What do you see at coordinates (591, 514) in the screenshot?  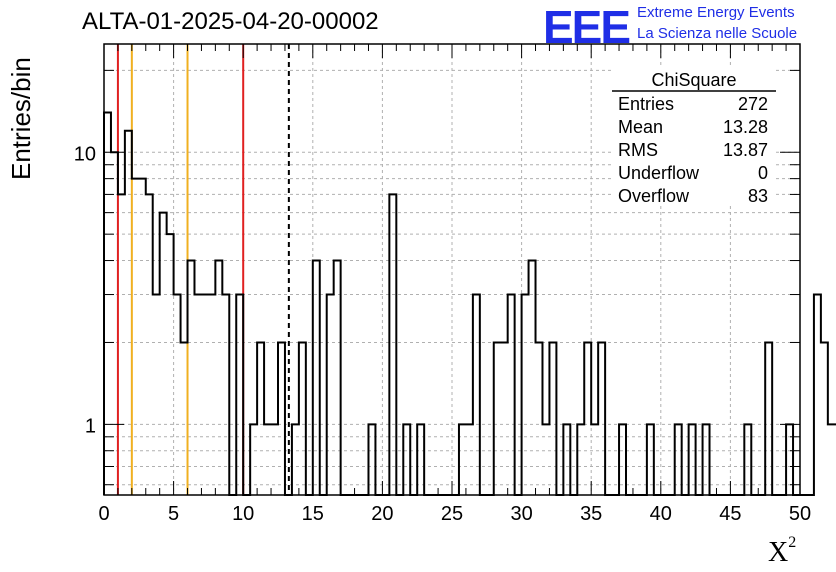 I see `x-tick-label: 35` at bounding box center [591, 514].